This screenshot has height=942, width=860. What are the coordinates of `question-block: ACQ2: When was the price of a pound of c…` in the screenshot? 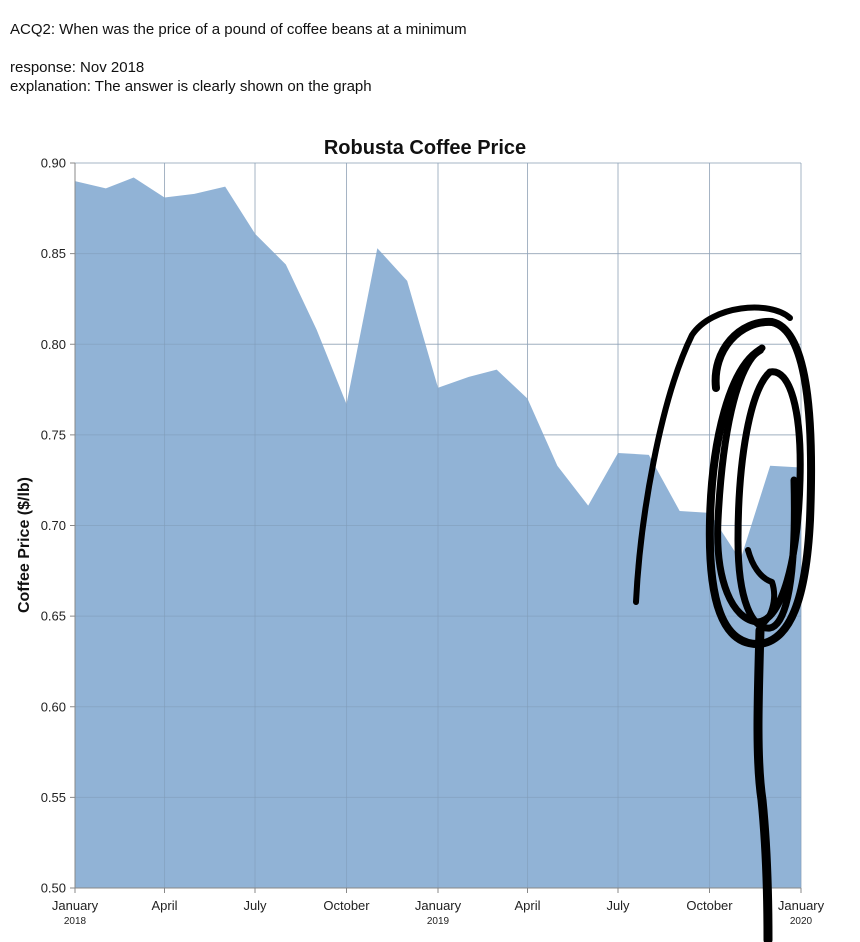 It's located at (238, 58).